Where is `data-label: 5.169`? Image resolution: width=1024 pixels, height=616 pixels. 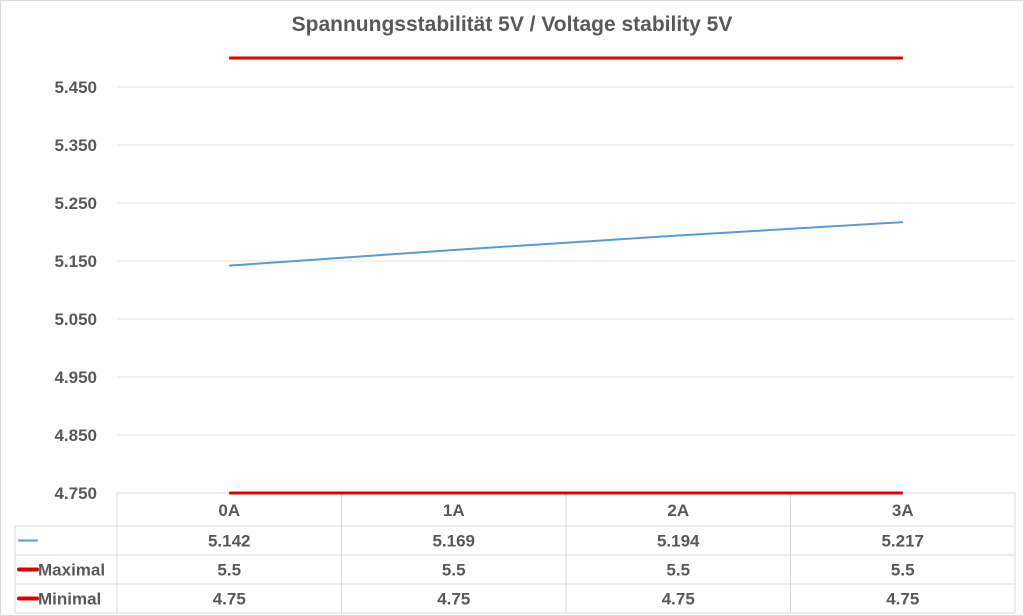
data-label: 5.169 is located at coordinates (453, 541).